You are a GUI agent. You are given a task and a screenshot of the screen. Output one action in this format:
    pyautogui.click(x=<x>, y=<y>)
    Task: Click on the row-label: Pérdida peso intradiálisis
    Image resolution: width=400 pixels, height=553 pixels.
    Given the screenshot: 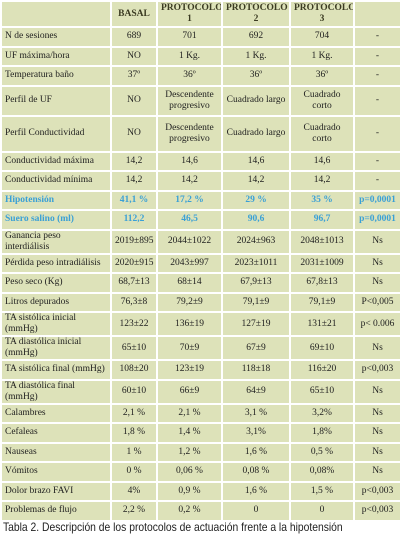 What is the action you would take?
    pyautogui.click(x=56, y=263)
    